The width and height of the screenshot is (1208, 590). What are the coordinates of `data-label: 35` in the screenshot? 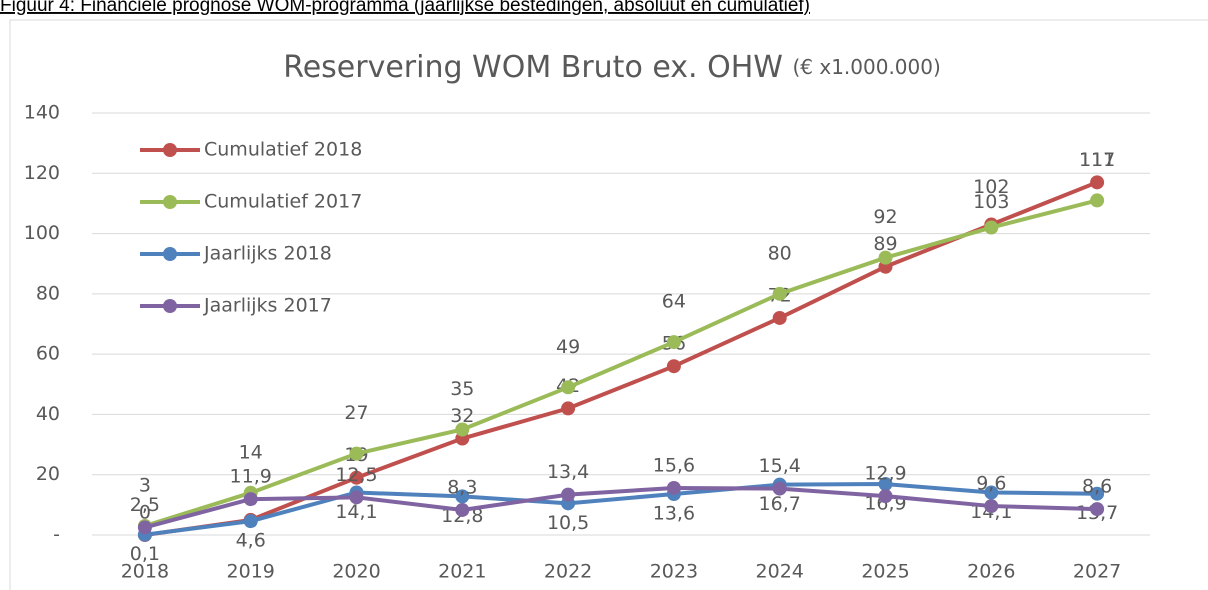 It's located at (462, 389).